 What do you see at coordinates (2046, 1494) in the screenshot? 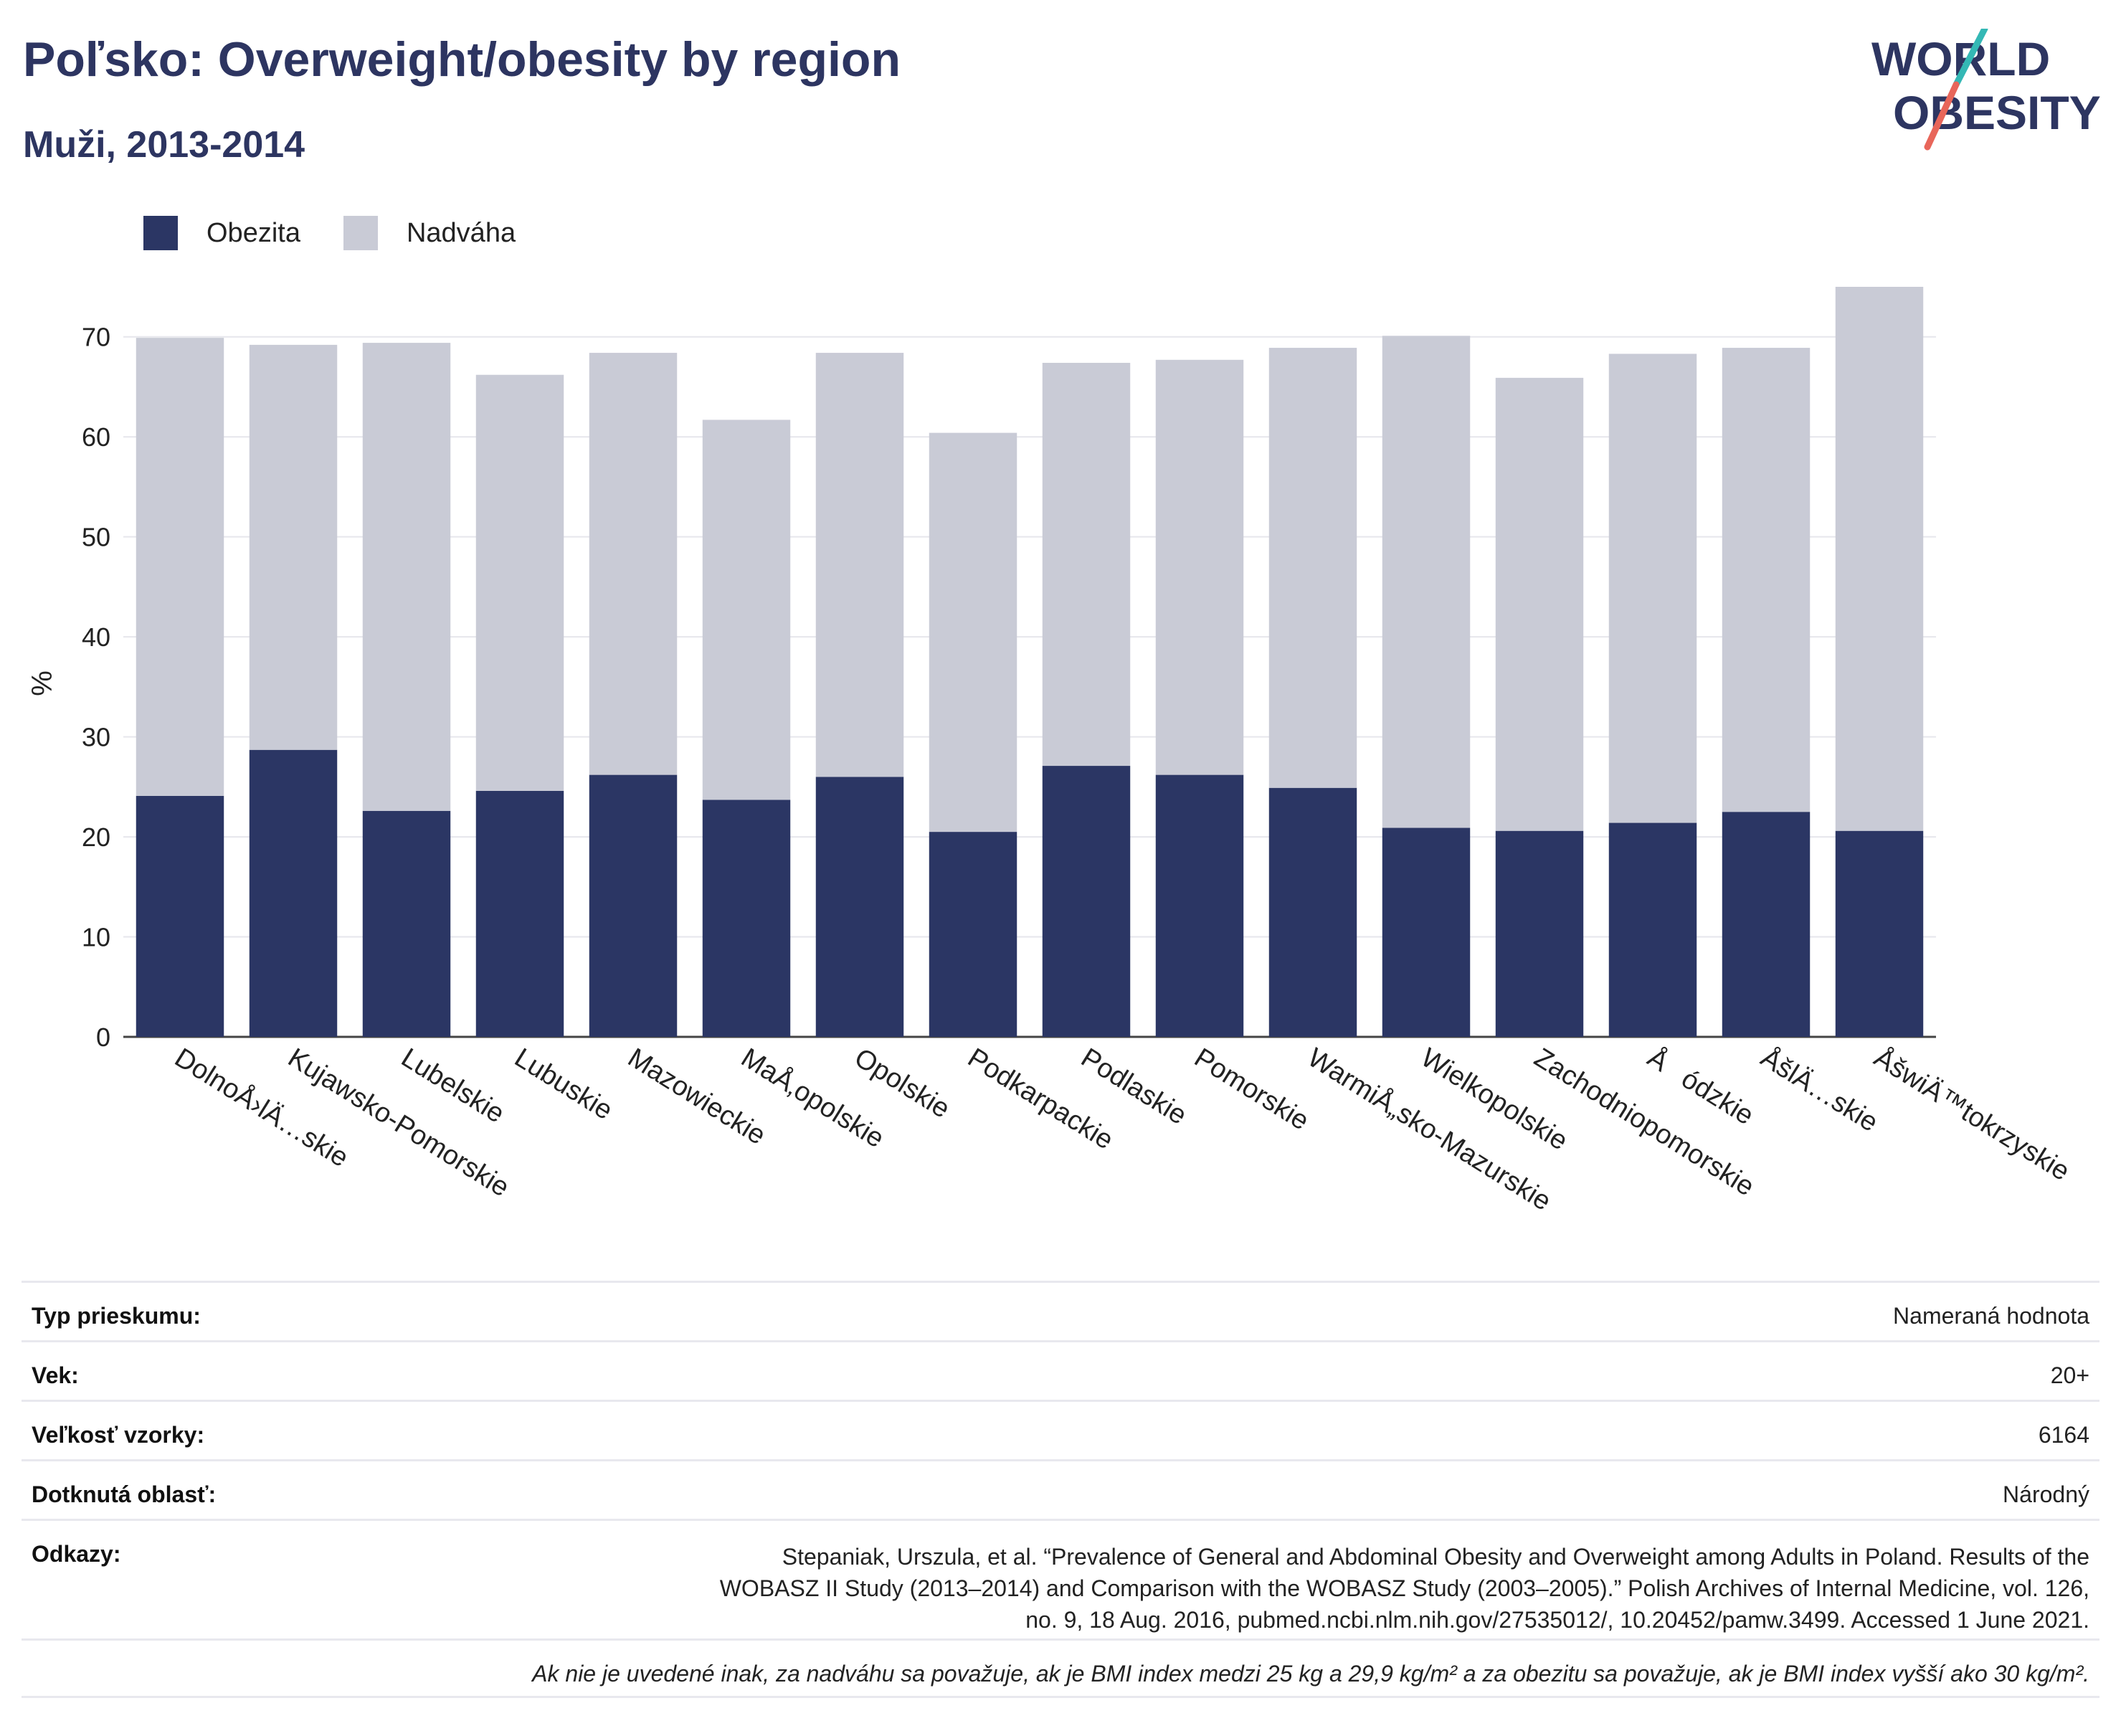
I see `meta-value-area: Národný` at bounding box center [2046, 1494].